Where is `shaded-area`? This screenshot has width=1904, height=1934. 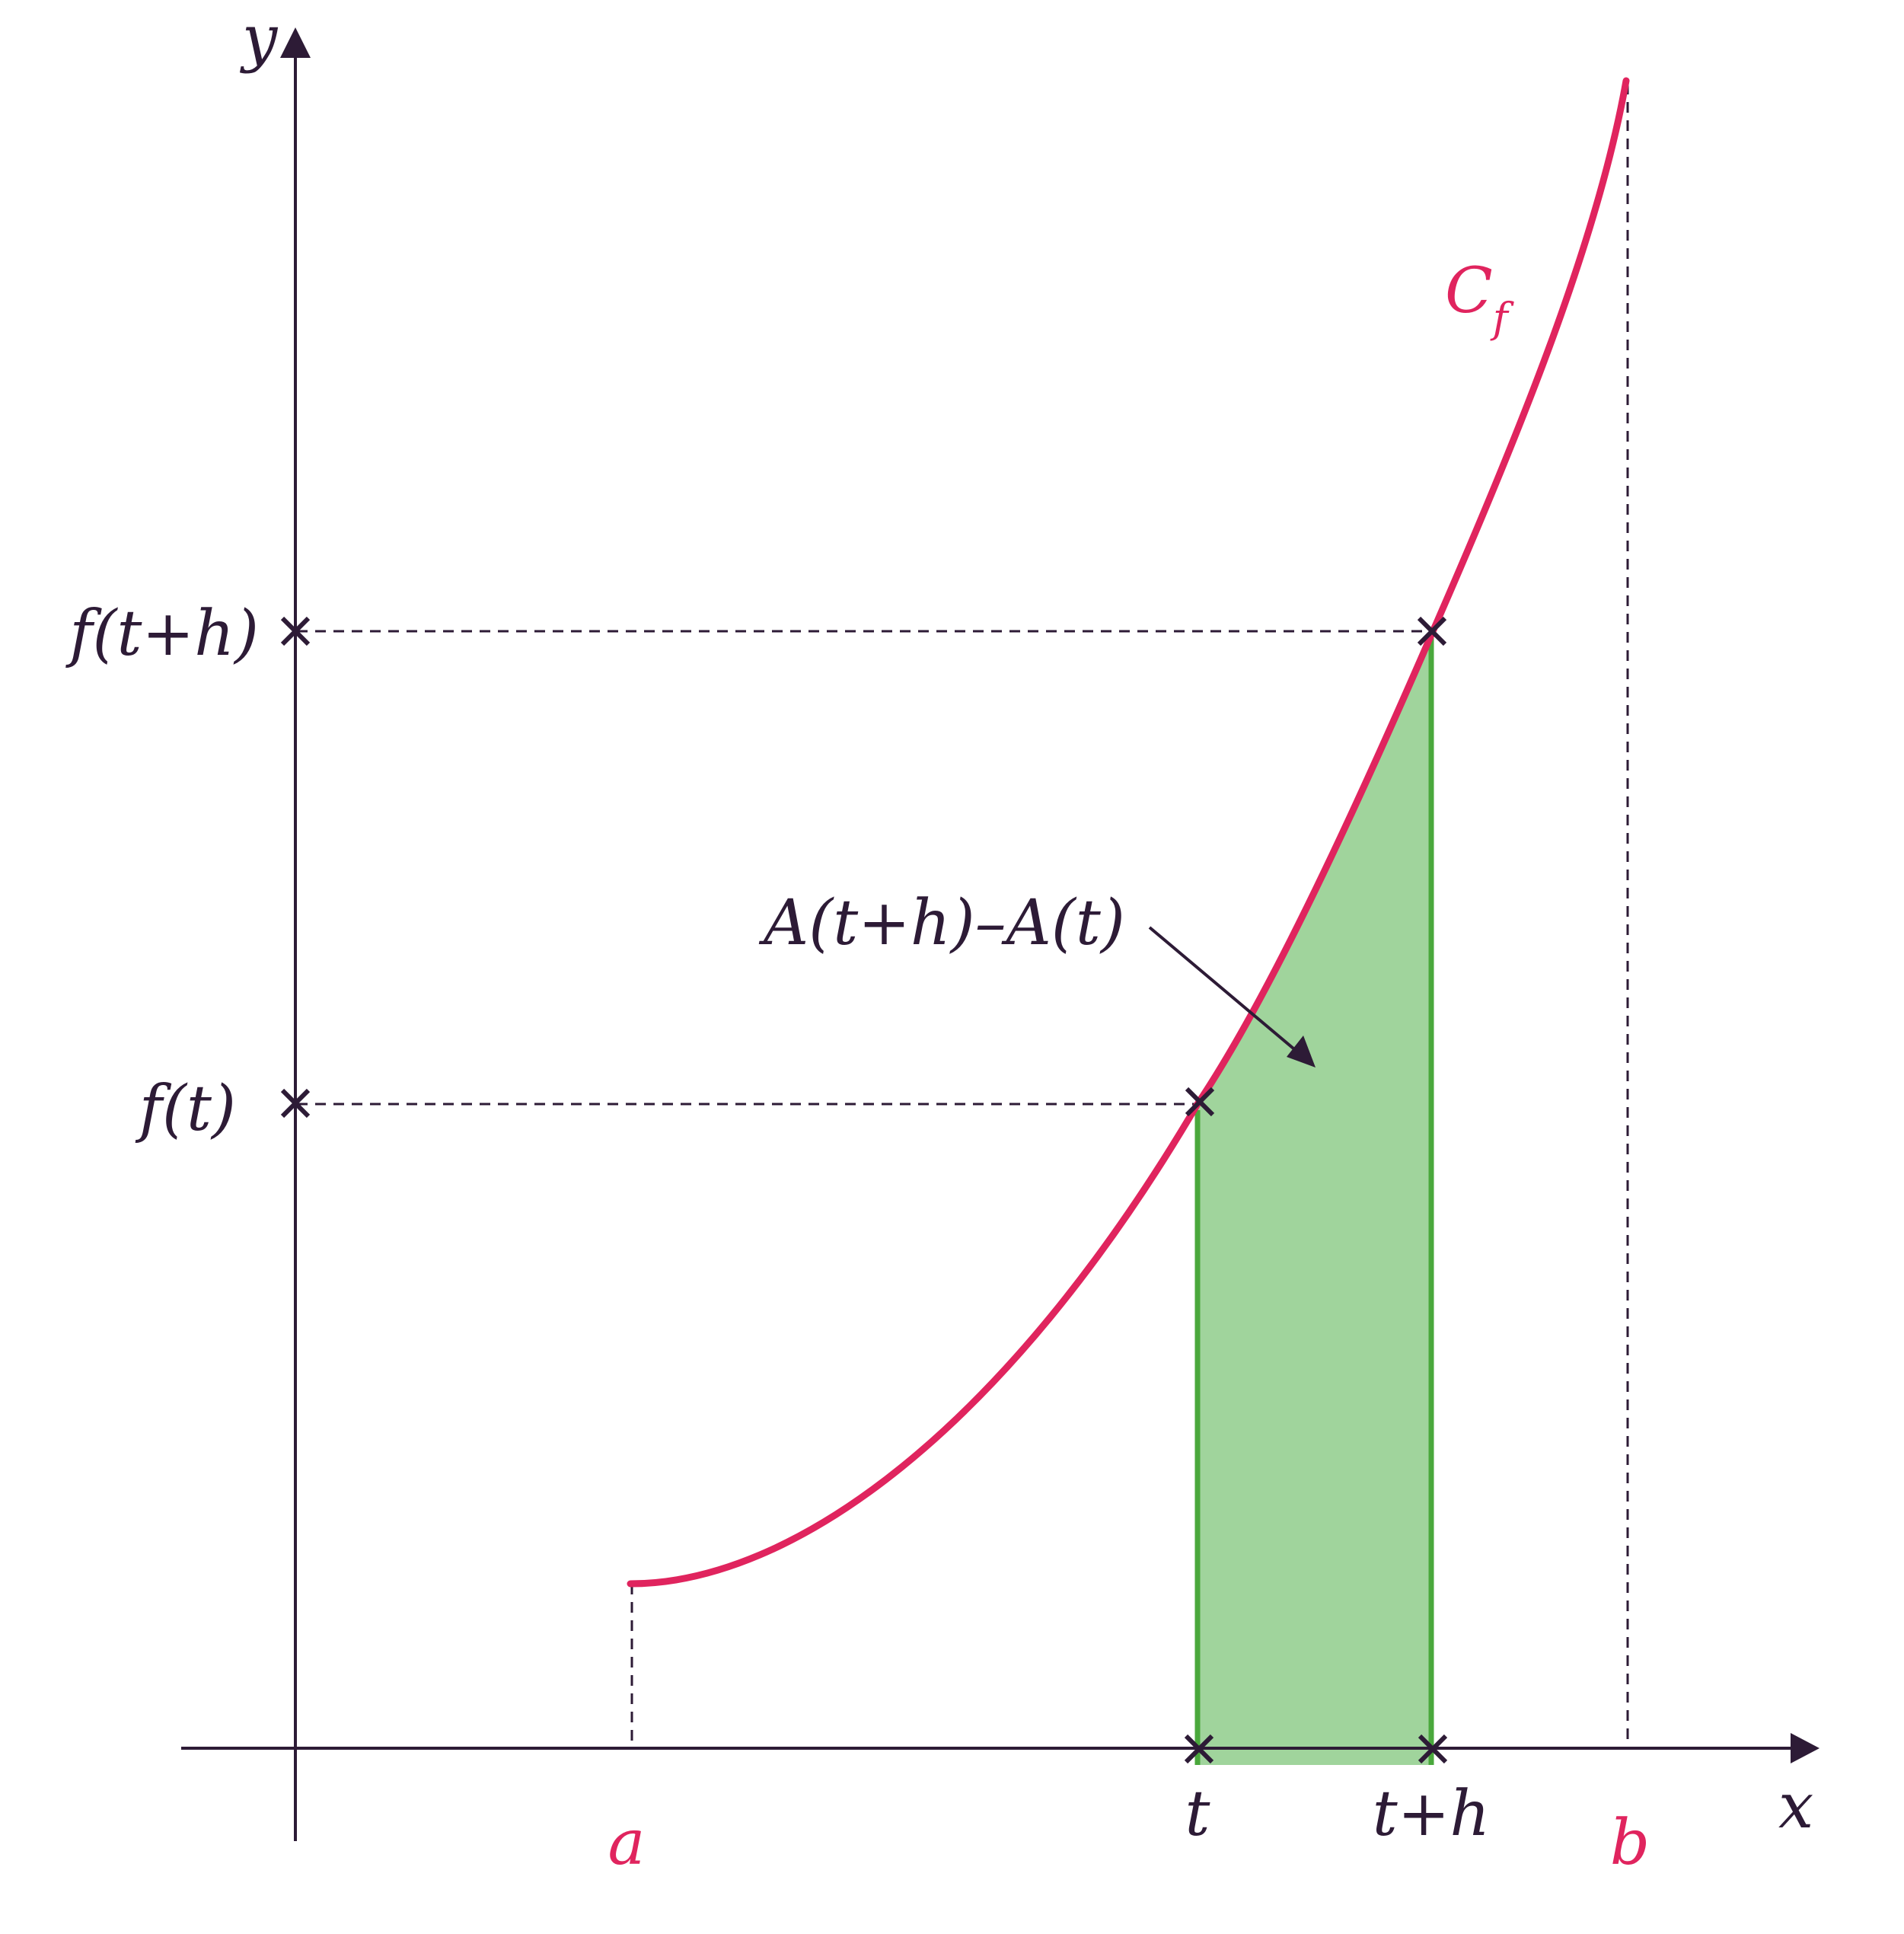 shaded-area is located at coordinates (1314, 1202).